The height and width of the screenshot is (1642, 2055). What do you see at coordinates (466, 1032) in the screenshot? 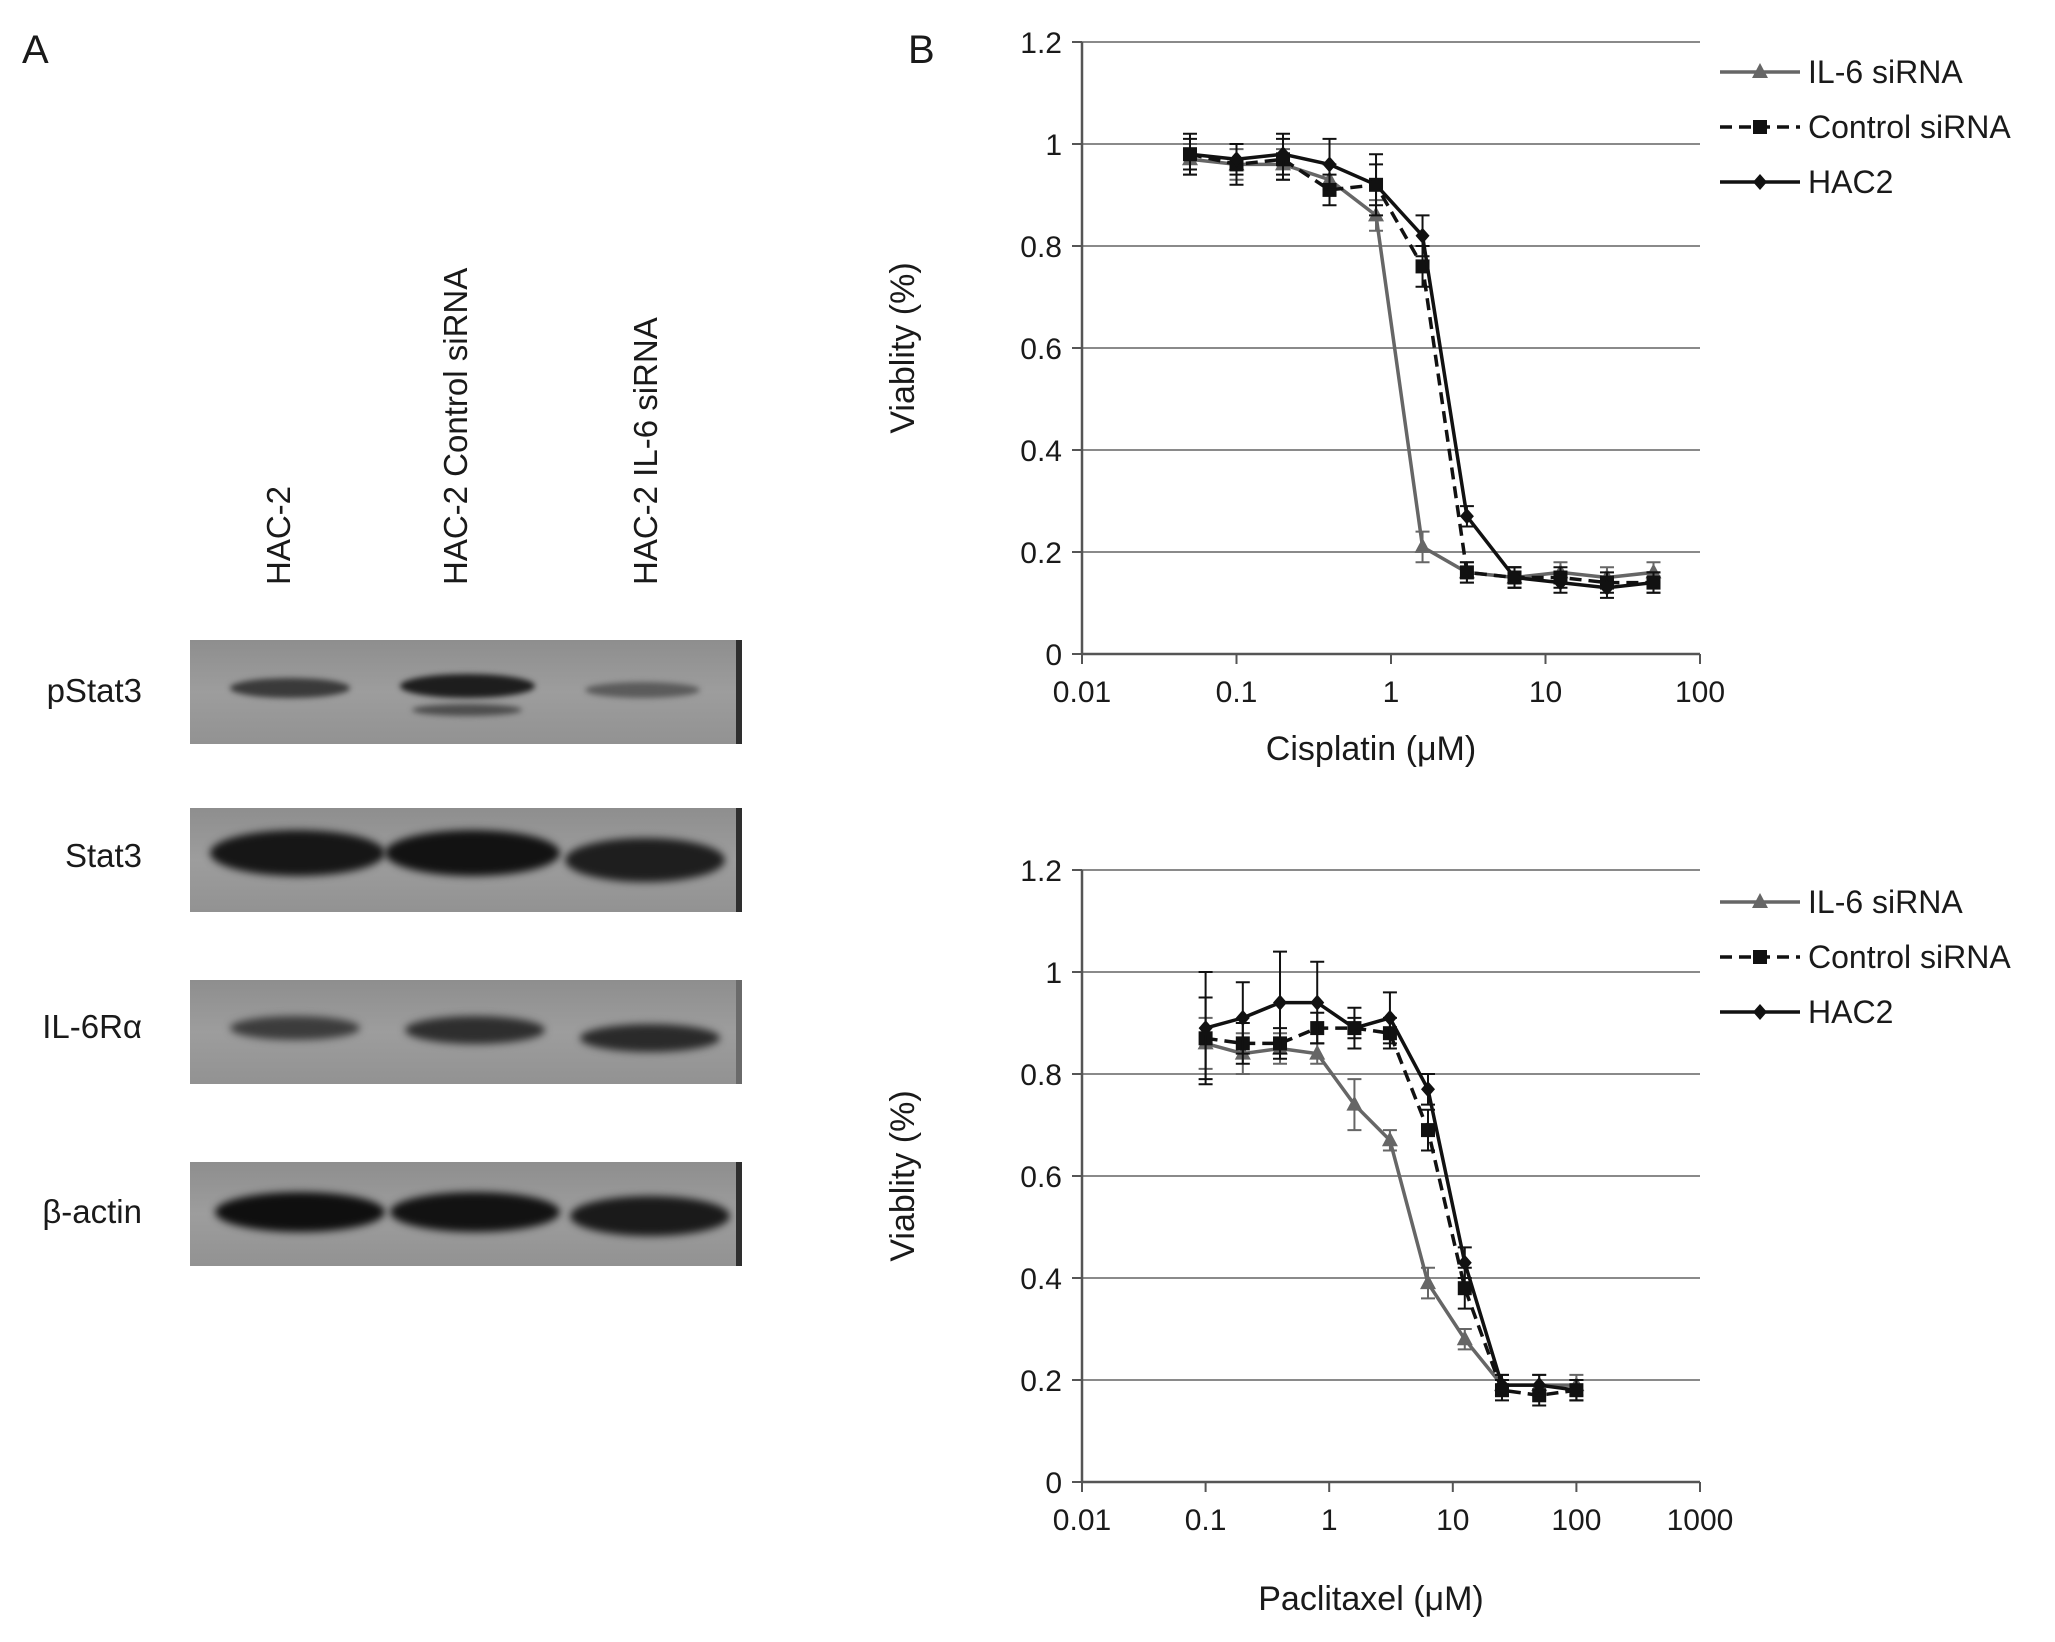
I see `blot-strip-il6ra` at bounding box center [466, 1032].